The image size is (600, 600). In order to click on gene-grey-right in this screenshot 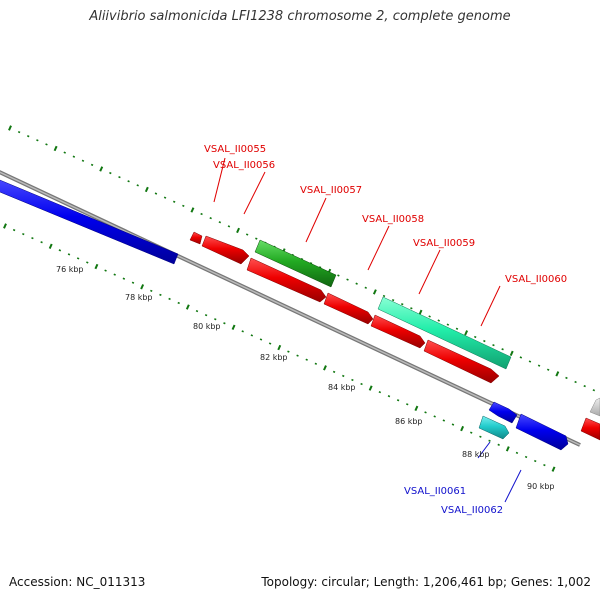, I will do `click(594, 407)`.